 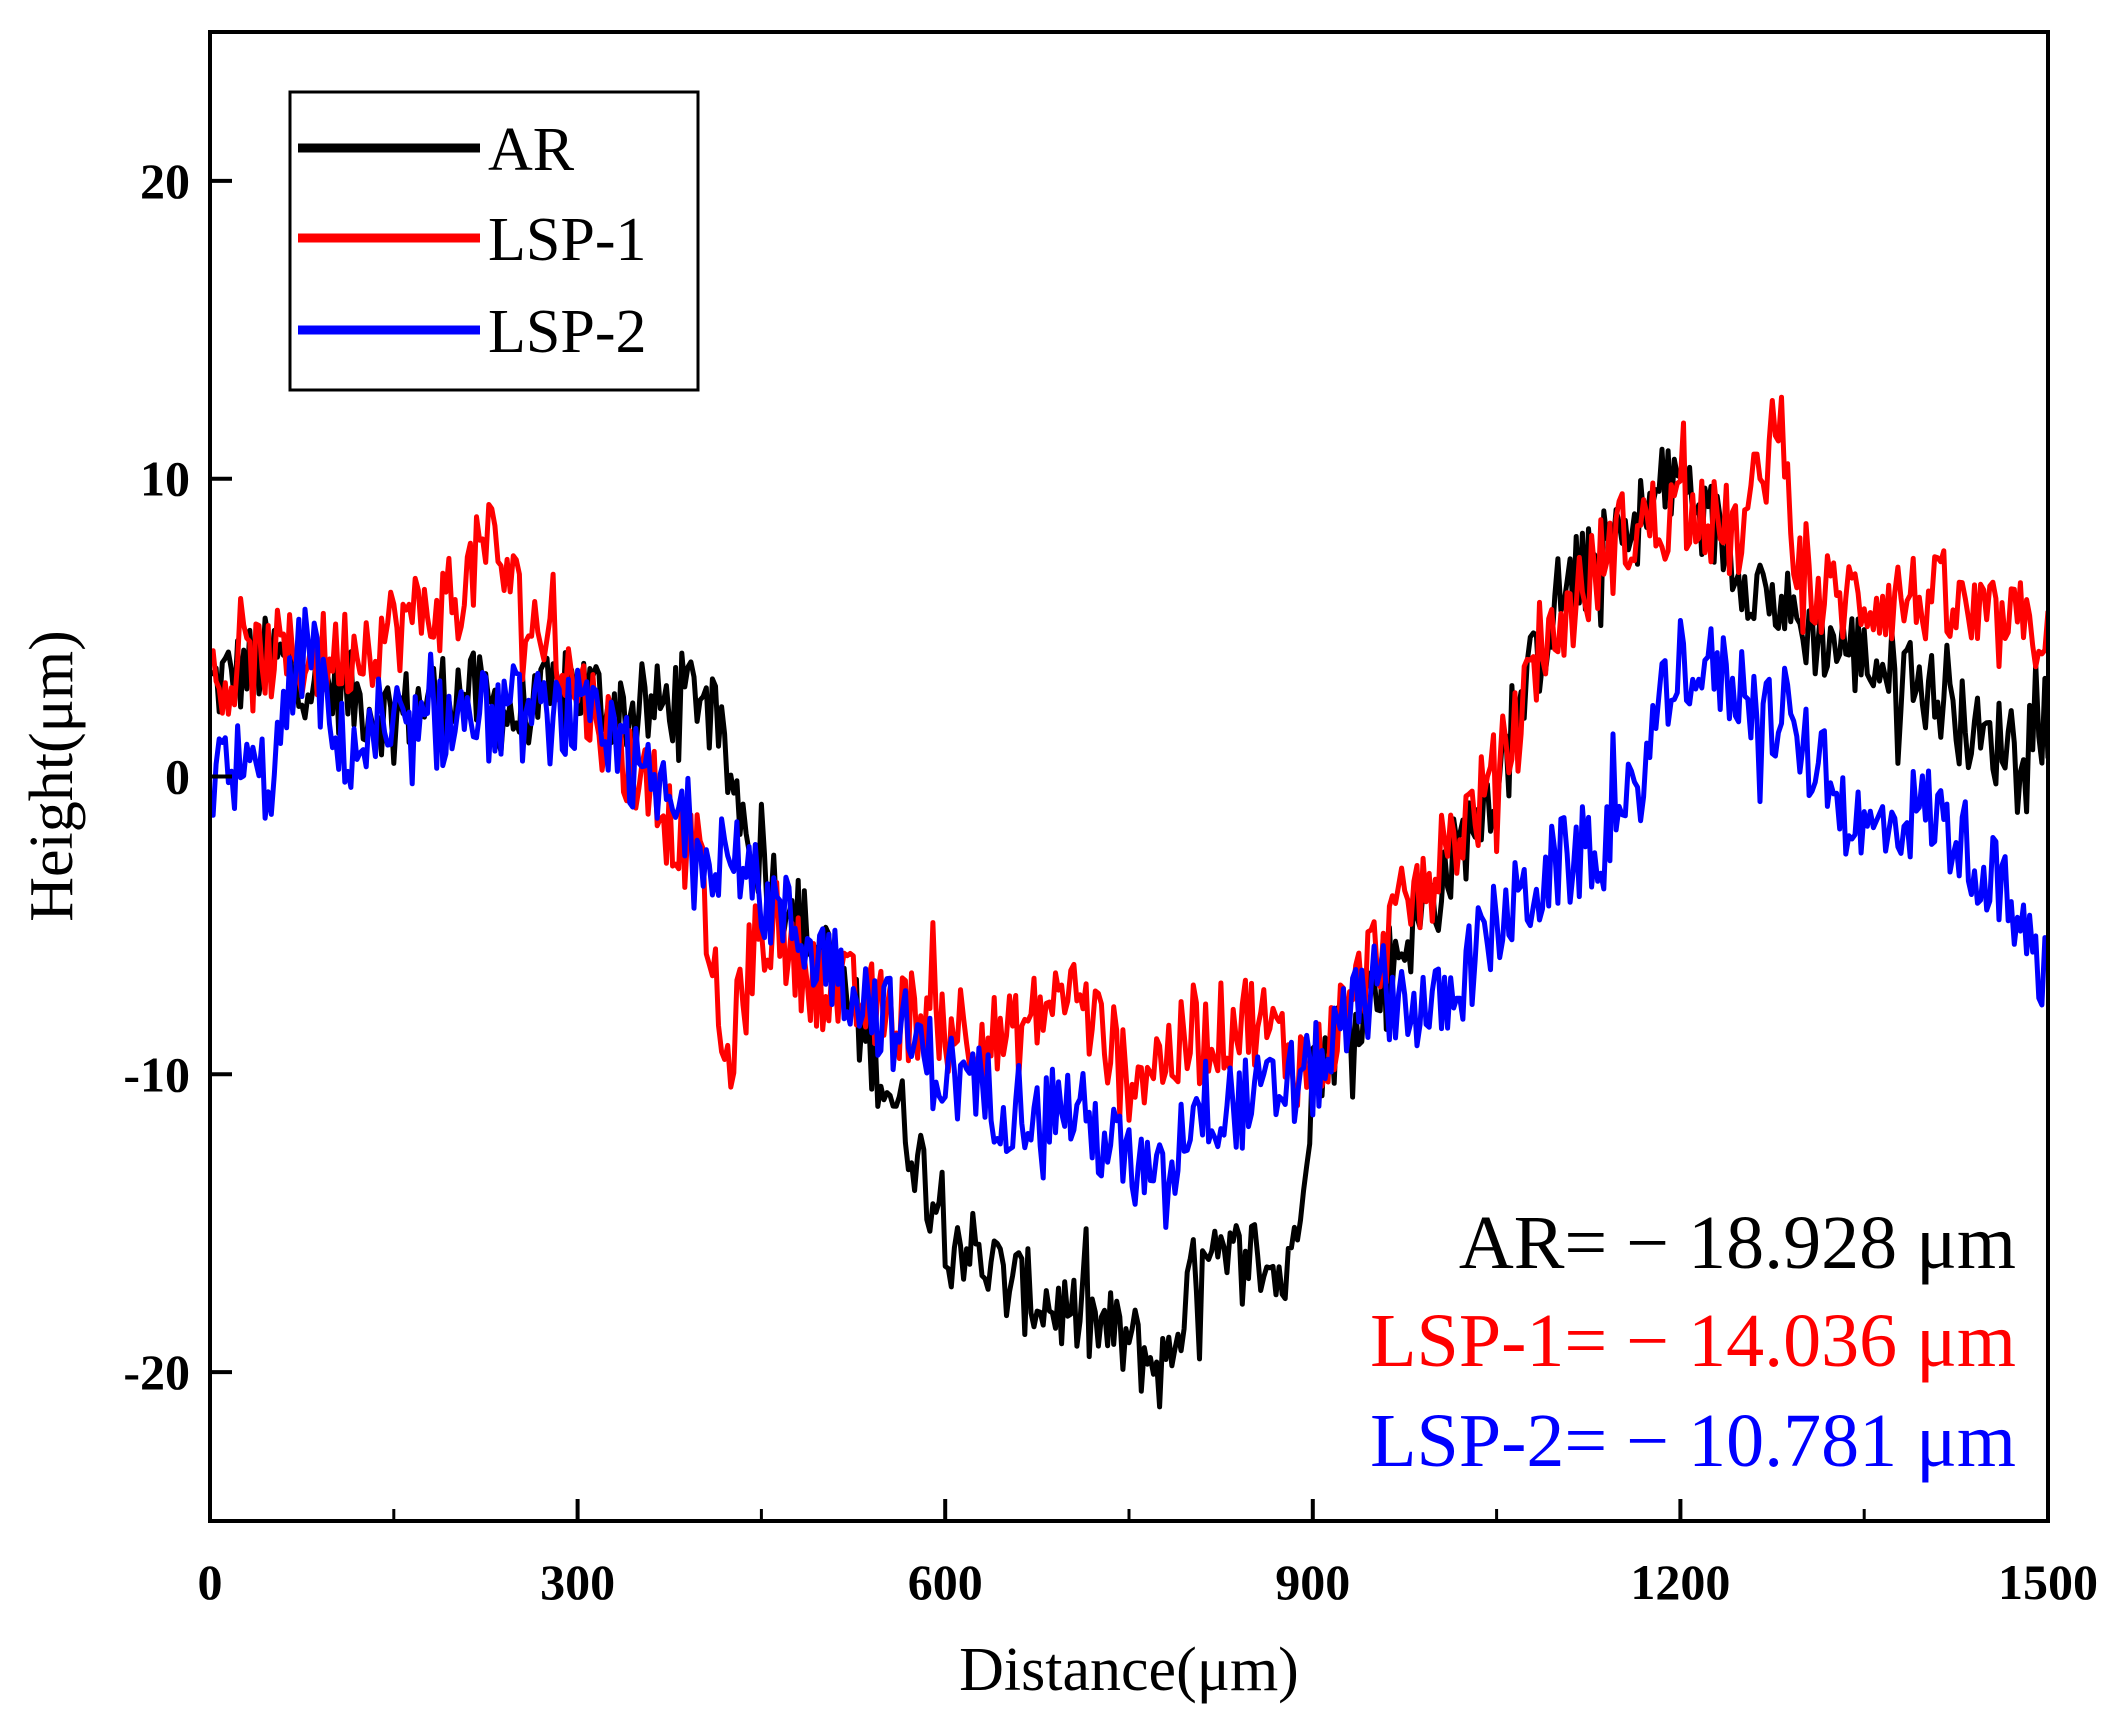 What do you see at coordinates (210, 1582) in the screenshot?
I see `x-tick-label: 0` at bounding box center [210, 1582].